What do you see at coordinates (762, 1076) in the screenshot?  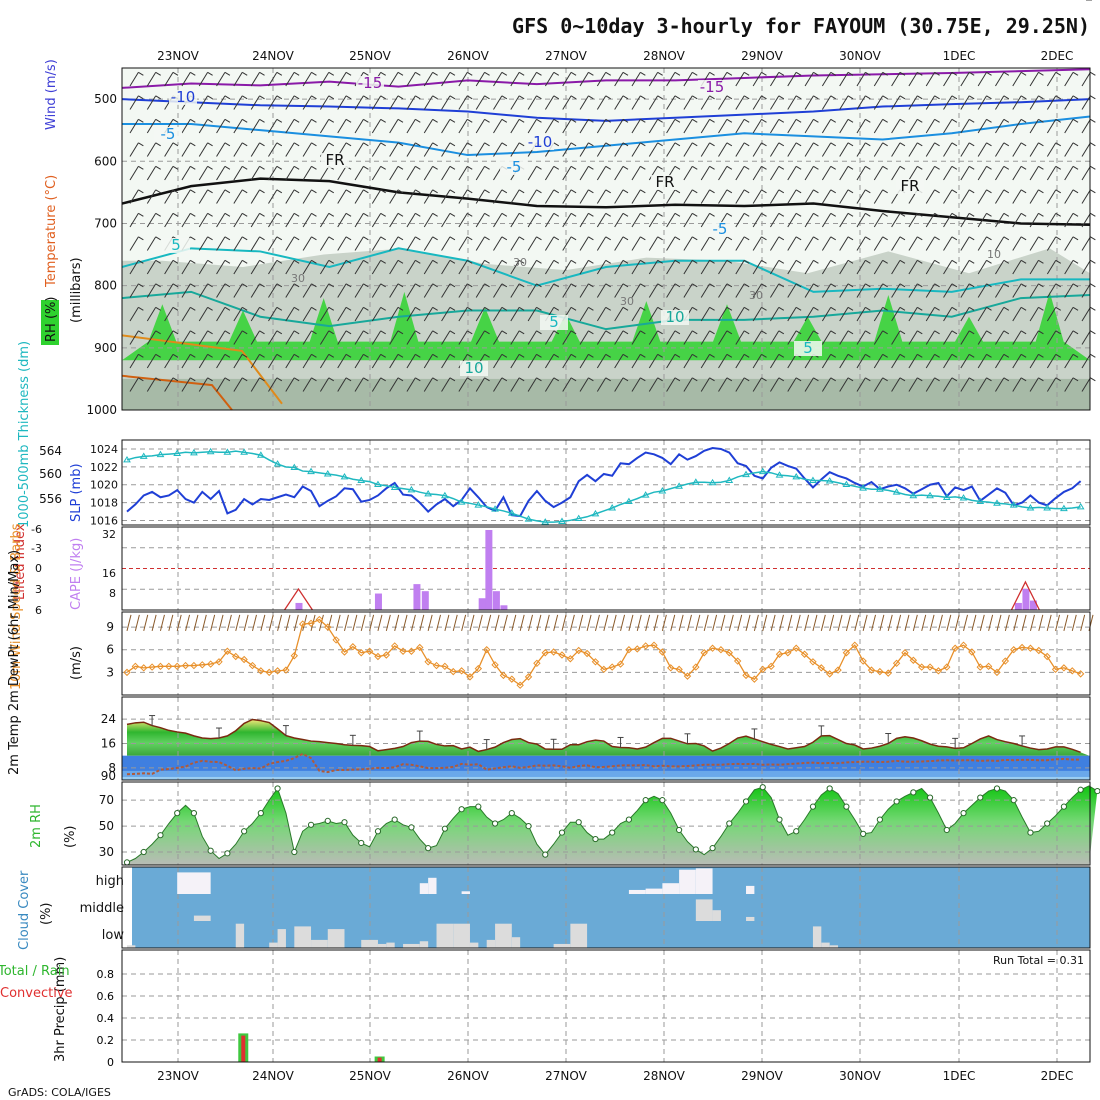 I see `date-tick-bottom: 29NOV` at bounding box center [762, 1076].